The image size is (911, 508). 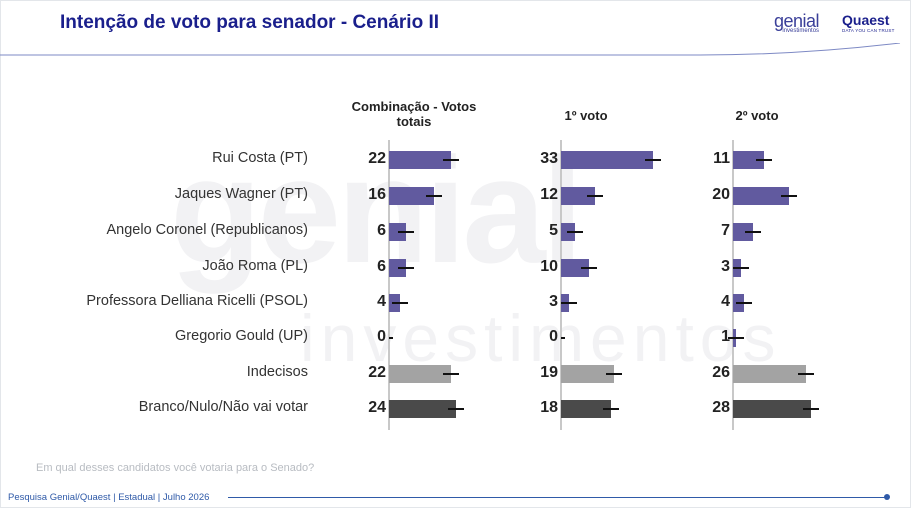 What do you see at coordinates (241, 194) in the screenshot?
I see `category-label: Jaques Wagner (PT)` at bounding box center [241, 194].